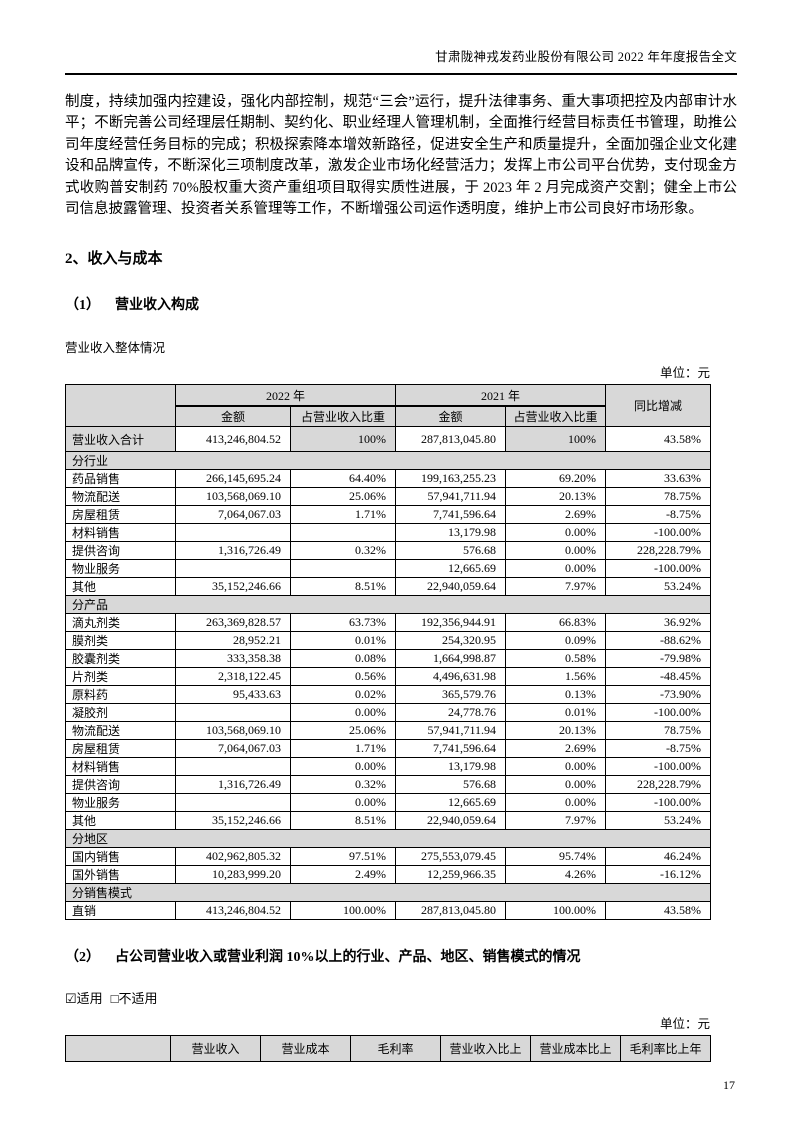  What do you see at coordinates (233, 497) in the screenshot?
I see `table-cell: 103,568,069.10` at bounding box center [233, 497].